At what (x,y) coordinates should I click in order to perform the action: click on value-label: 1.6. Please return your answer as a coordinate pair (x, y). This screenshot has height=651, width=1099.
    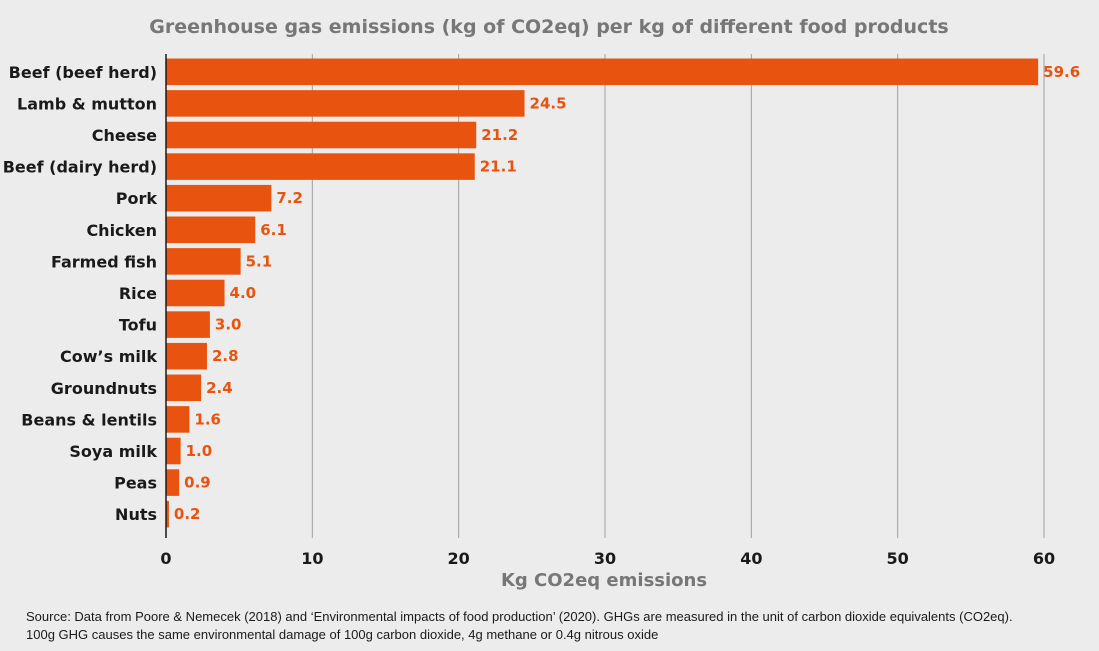
    Looking at the image, I should click on (207, 419).